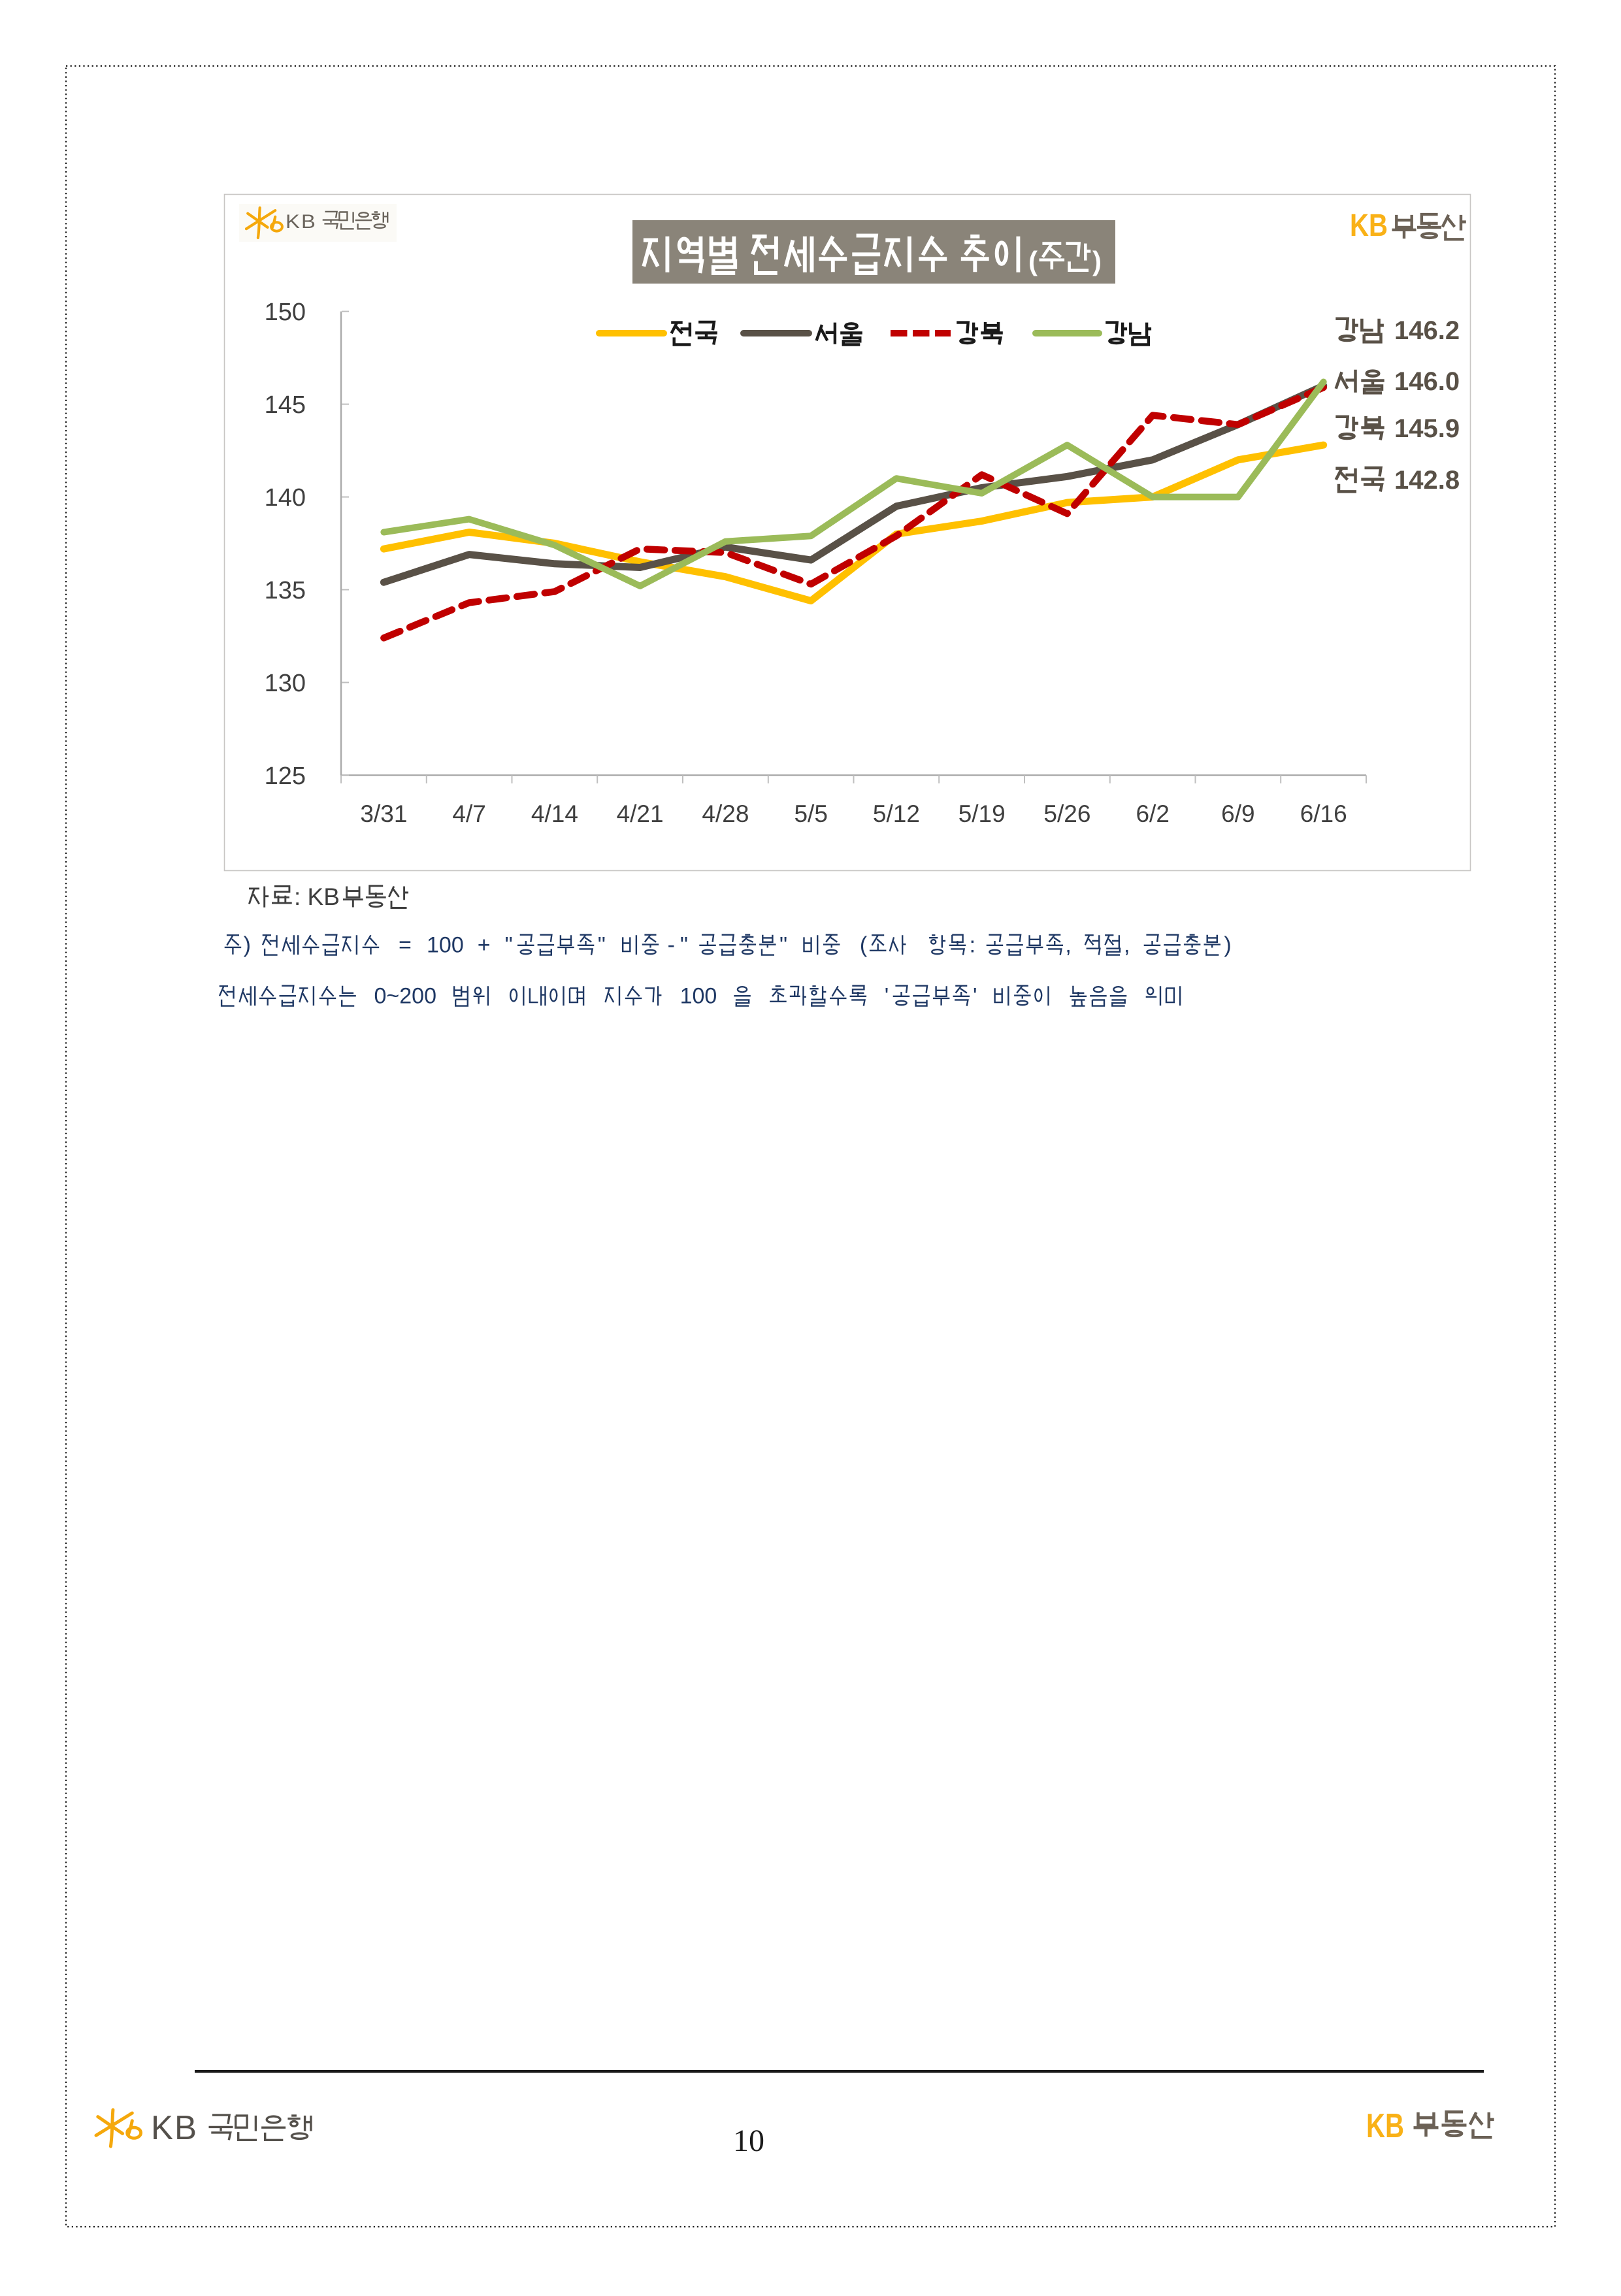  Describe the element at coordinates (725, 813) in the screenshot. I see `svg-text: 4/28` at that location.